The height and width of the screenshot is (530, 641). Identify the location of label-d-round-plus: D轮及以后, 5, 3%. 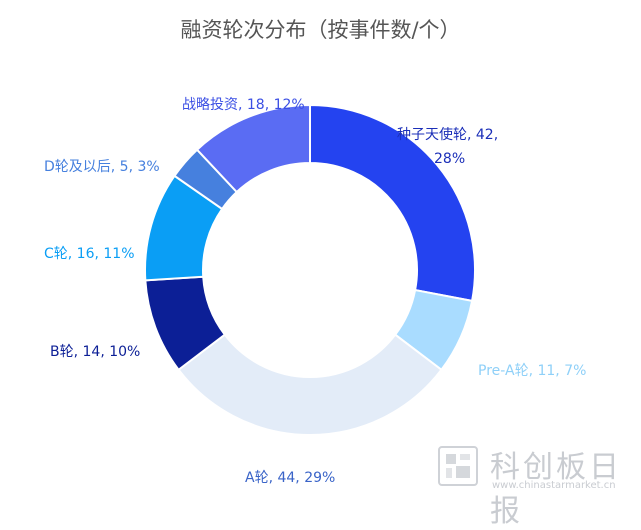
(102, 167).